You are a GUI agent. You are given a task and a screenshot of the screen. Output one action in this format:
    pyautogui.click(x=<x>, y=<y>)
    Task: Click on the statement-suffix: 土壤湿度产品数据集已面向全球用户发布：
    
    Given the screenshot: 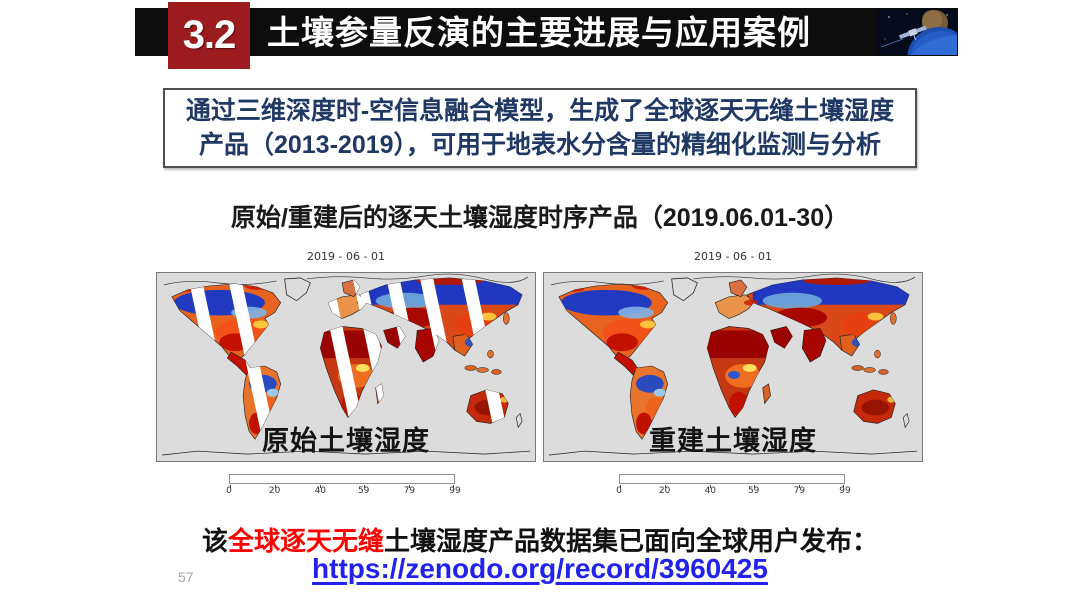 What is the action you would take?
    pyautogui.click(x=631, y=541)
    